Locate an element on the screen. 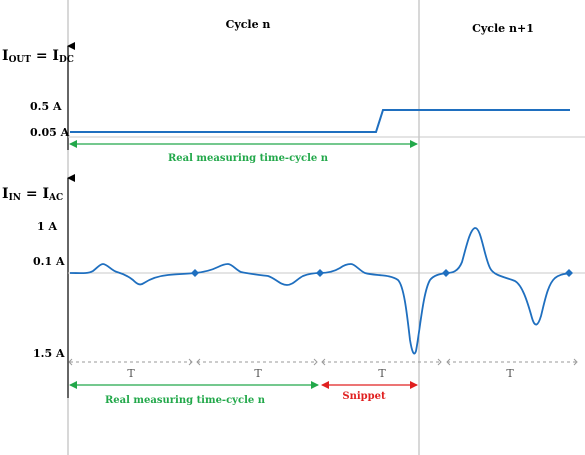 The width and height of the screenshot is (585, 455). output-tick-high: 0.5 A is located at coordinates (46, 106).